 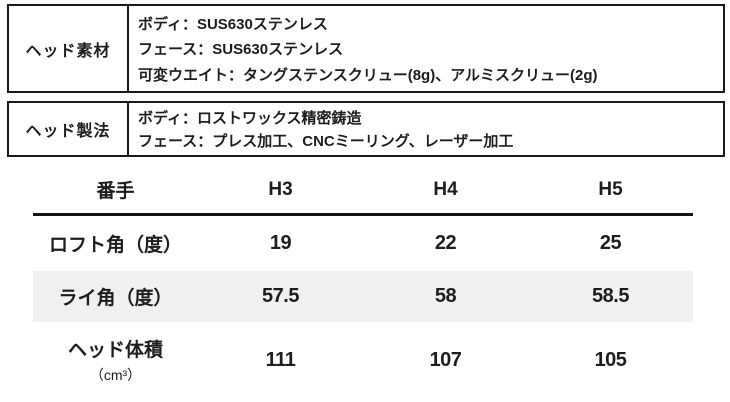 What do you see at coordinates (69, 48) in the screenshot?
I see `head-material-label: ヘッド素材` at bounding box center [69, 48].